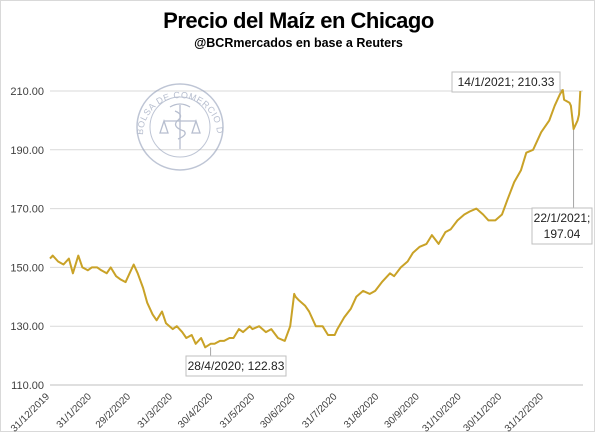  Describe the element at coordinates (562, 234) in the screenshot. I see `annotation-label: 197.04` at that location.